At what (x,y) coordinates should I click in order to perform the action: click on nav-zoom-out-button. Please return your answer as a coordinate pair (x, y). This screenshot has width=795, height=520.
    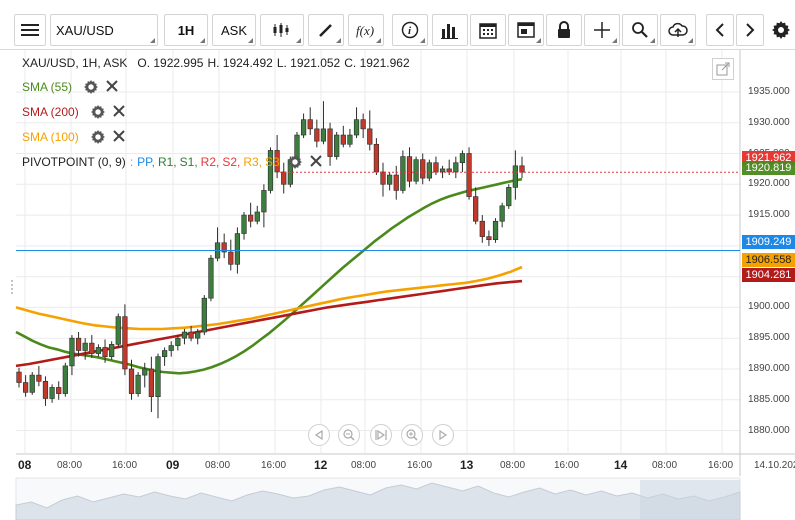
    Looking at the image, I should click on (349, 435).